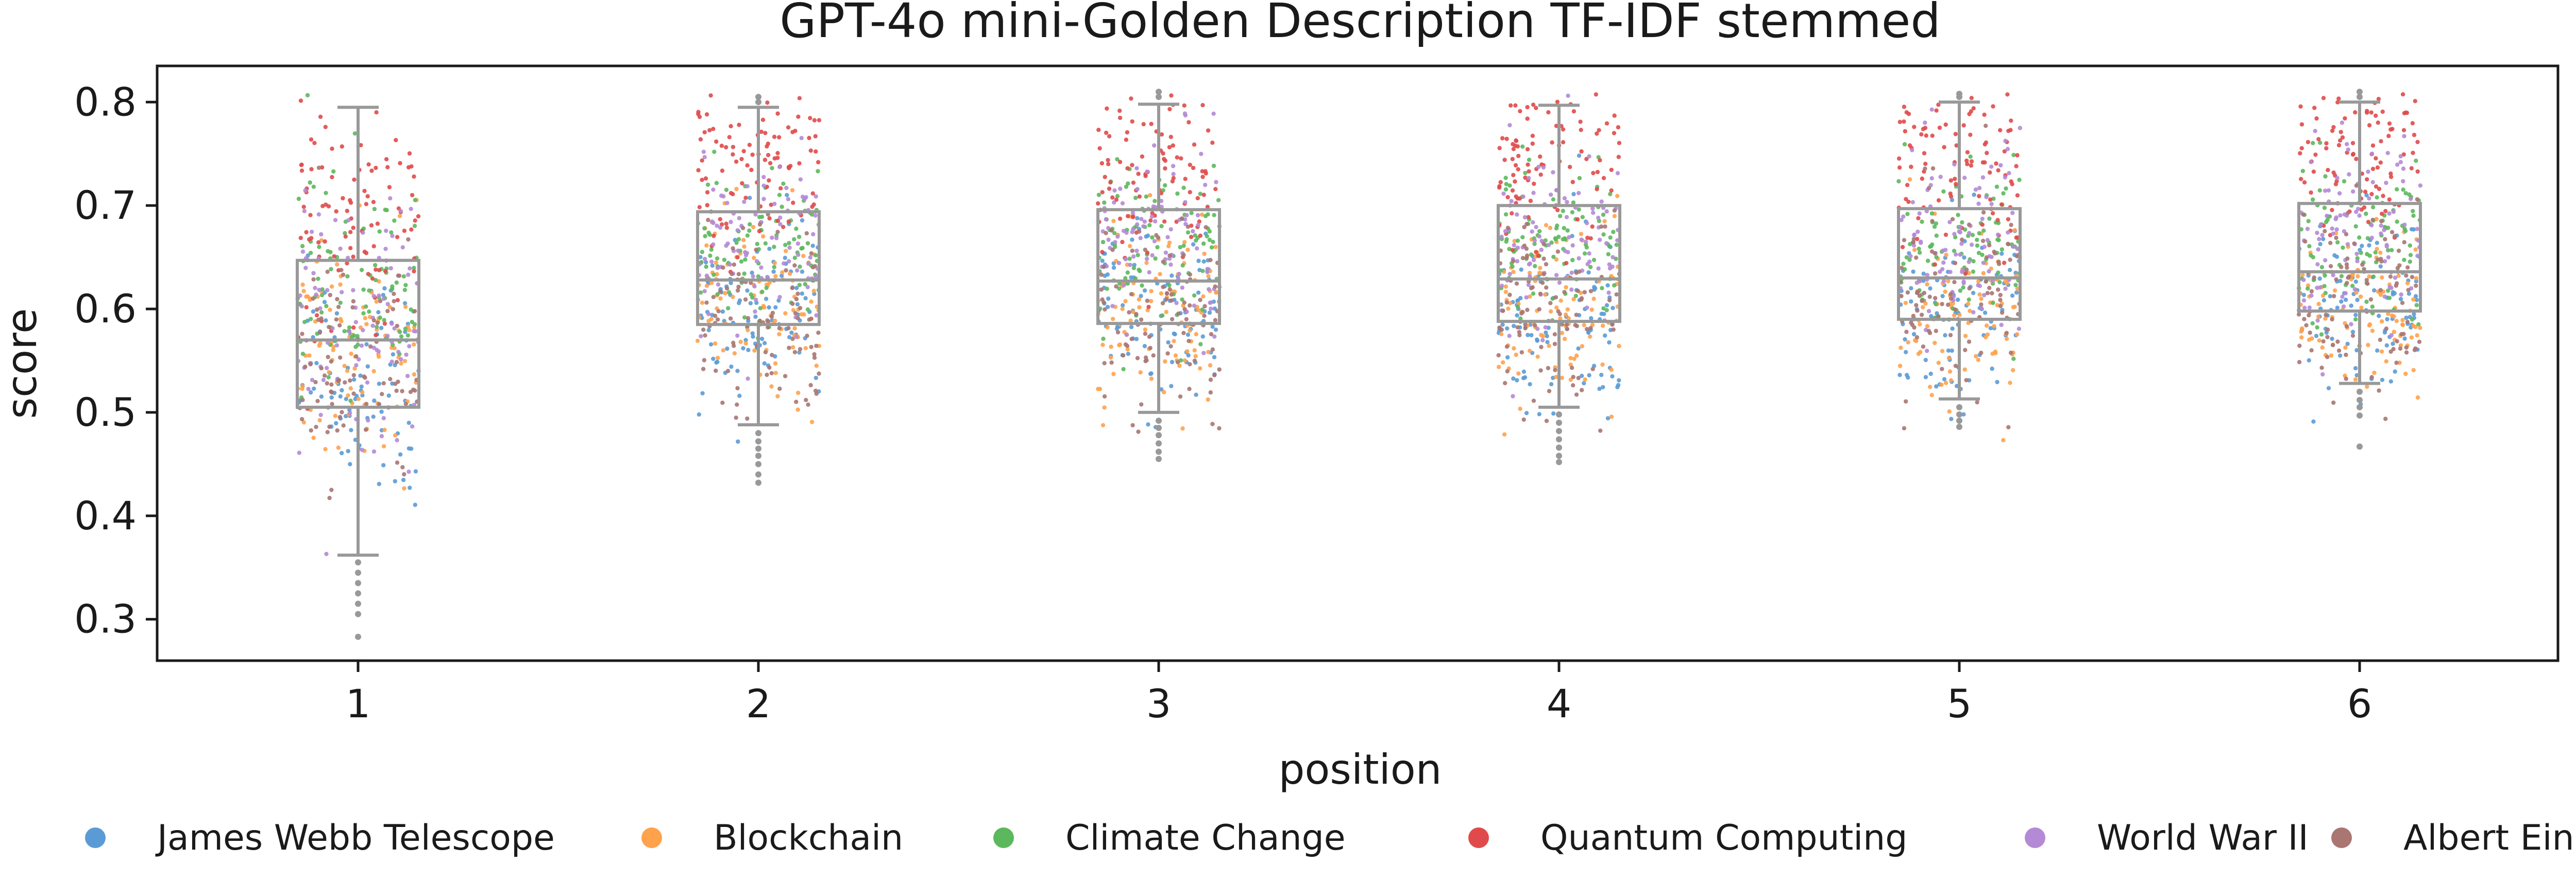  Describe the element at coordinates (1559, 264) in the screenshot. I see `iqr-box` at that location.